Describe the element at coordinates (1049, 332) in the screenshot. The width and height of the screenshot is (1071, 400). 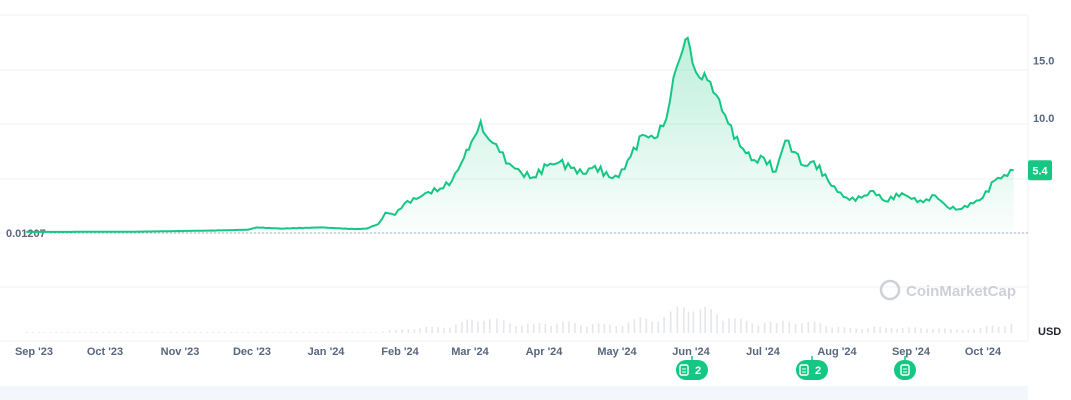
I see `currency-unit: USD` at that location.